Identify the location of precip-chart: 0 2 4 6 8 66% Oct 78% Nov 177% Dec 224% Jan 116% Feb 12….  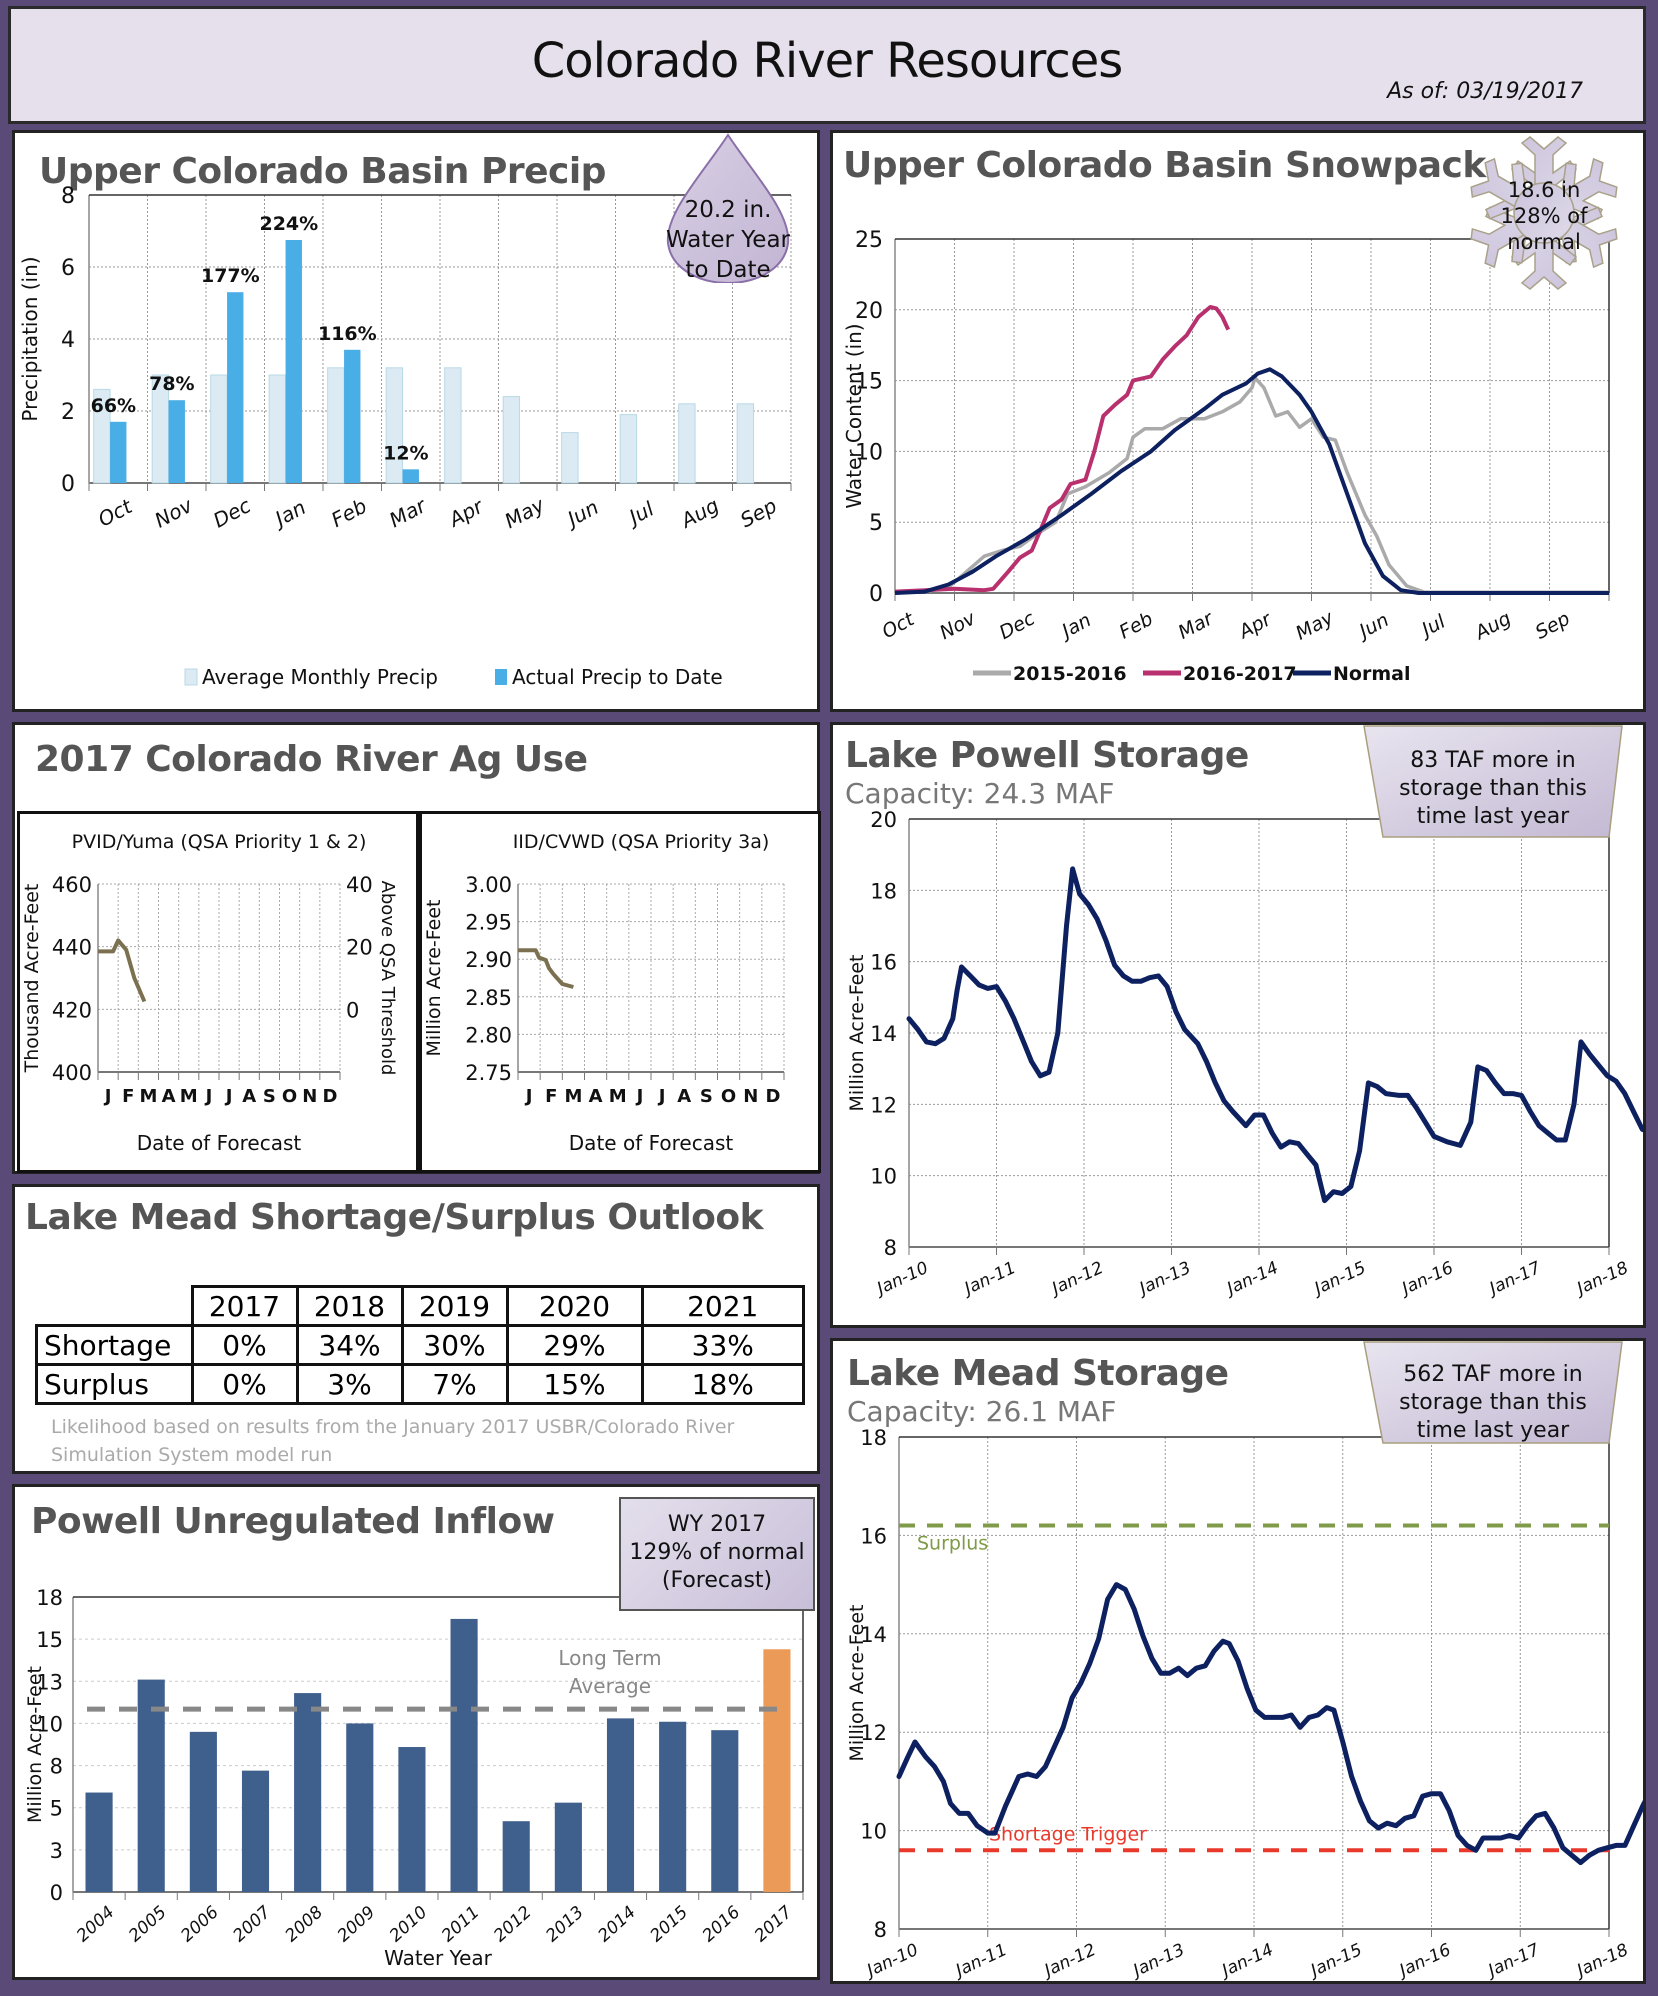
(405, 436).